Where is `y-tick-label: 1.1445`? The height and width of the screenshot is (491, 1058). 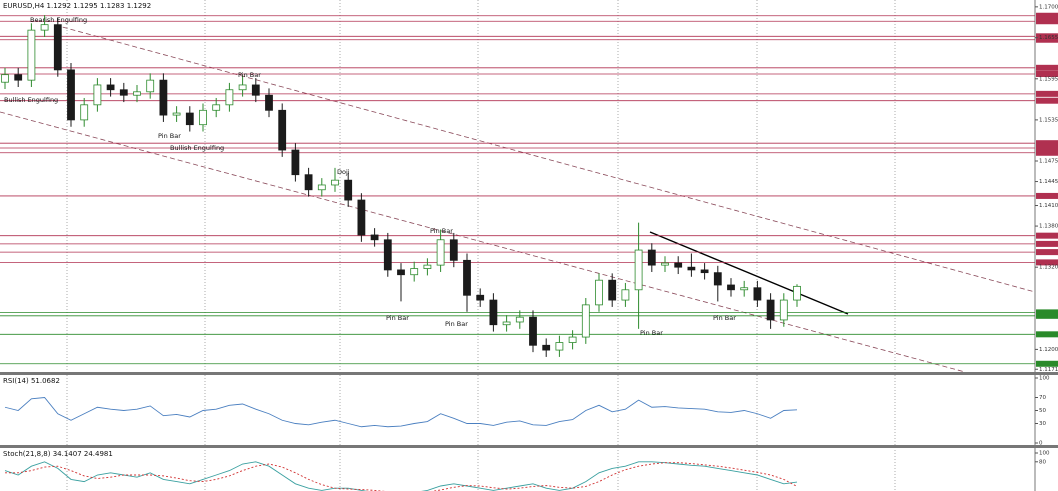
y-tick-label: 1.1445 is located at coordinates (1048, 182).